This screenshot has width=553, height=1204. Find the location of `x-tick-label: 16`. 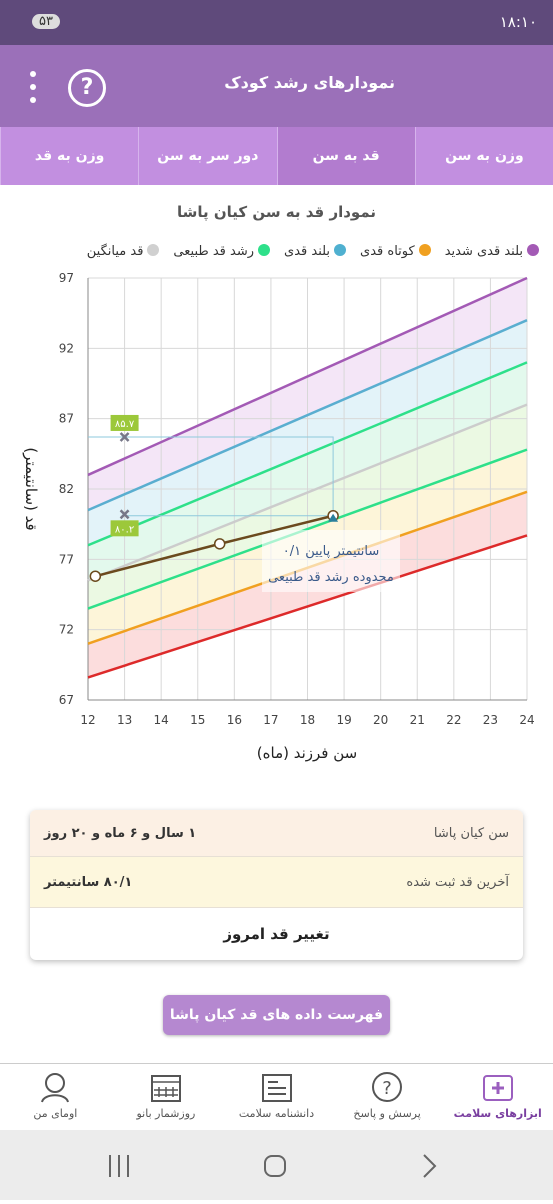

x-tick-label: 16 is located at coordinates (234, 720).